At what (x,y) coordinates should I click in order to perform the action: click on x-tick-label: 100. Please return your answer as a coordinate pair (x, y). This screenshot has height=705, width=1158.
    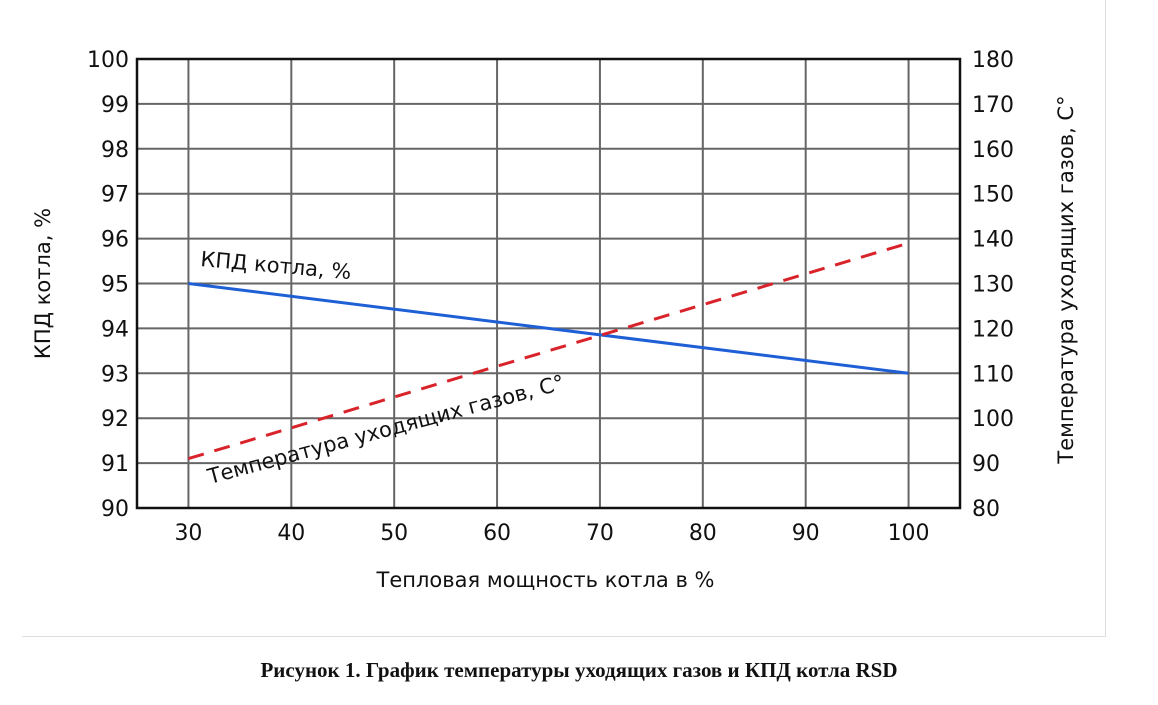
    Looking at the image, I should click on (909, 533).